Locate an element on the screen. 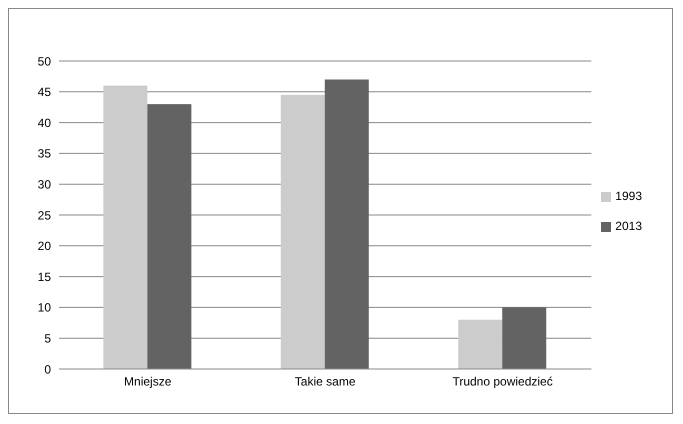 This screenshot has height=424, width=683. y-tick-label: 45 is located at coordinates (45, 92).